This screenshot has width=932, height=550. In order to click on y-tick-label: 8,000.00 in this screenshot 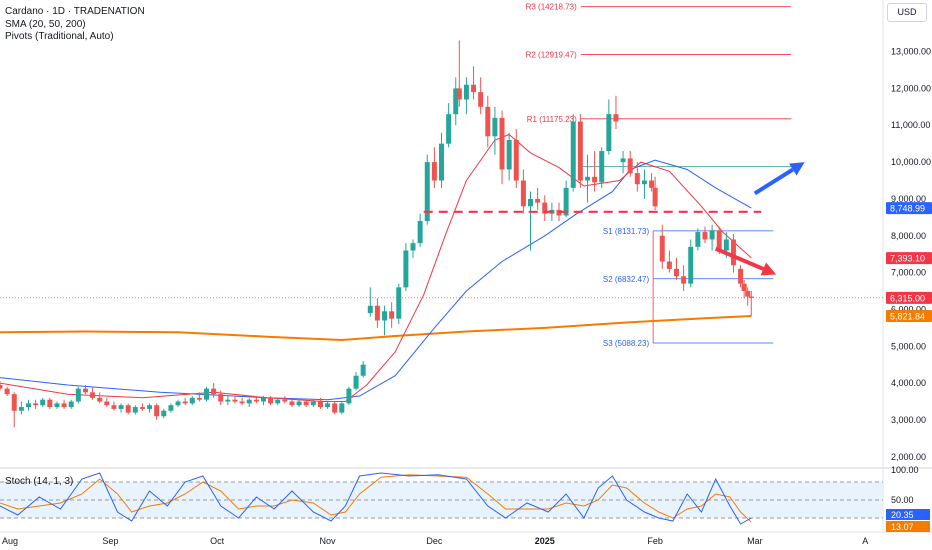, I will do `click(908, 236)`.